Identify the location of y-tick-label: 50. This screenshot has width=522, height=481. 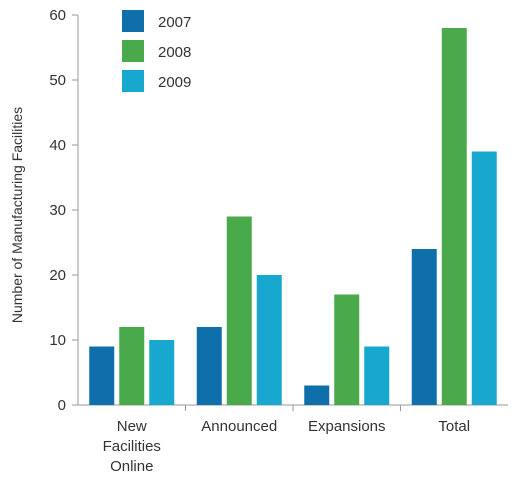
(57, 80).